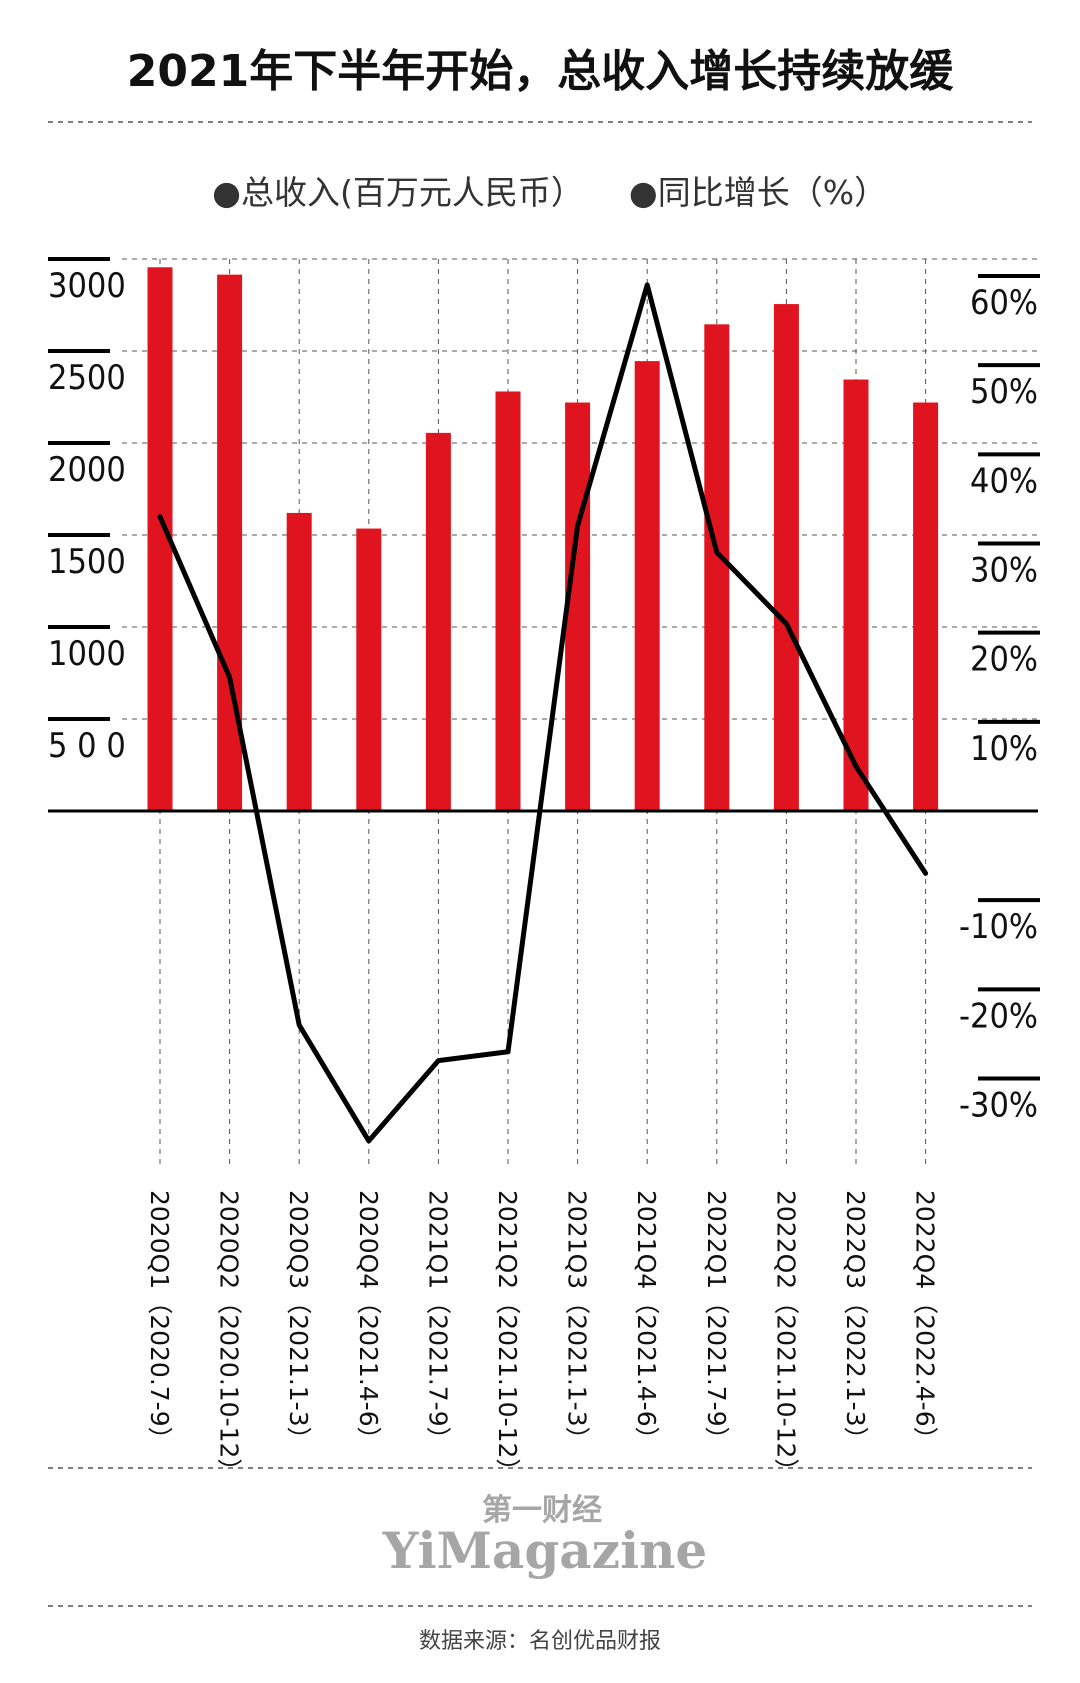 This screenshot has width=1080, height=1683. What do you see at coordinates (542, 1510) in the screenshot?
I see `brand-cn: 第一财经` at bounding box center [542, 1510].